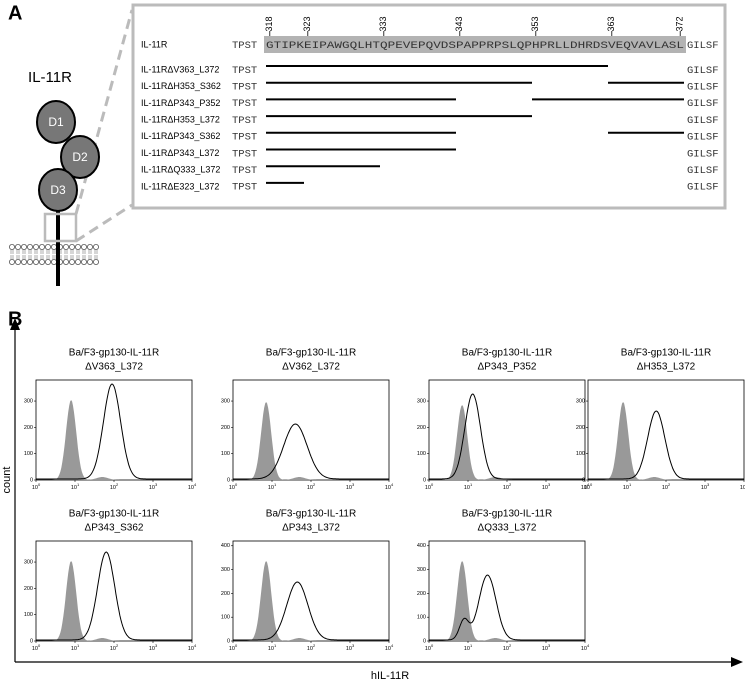  What do you see at coordinates (383, 23) in the screenshot?
I see `position-label: 333` at bounding box center [383, 23].